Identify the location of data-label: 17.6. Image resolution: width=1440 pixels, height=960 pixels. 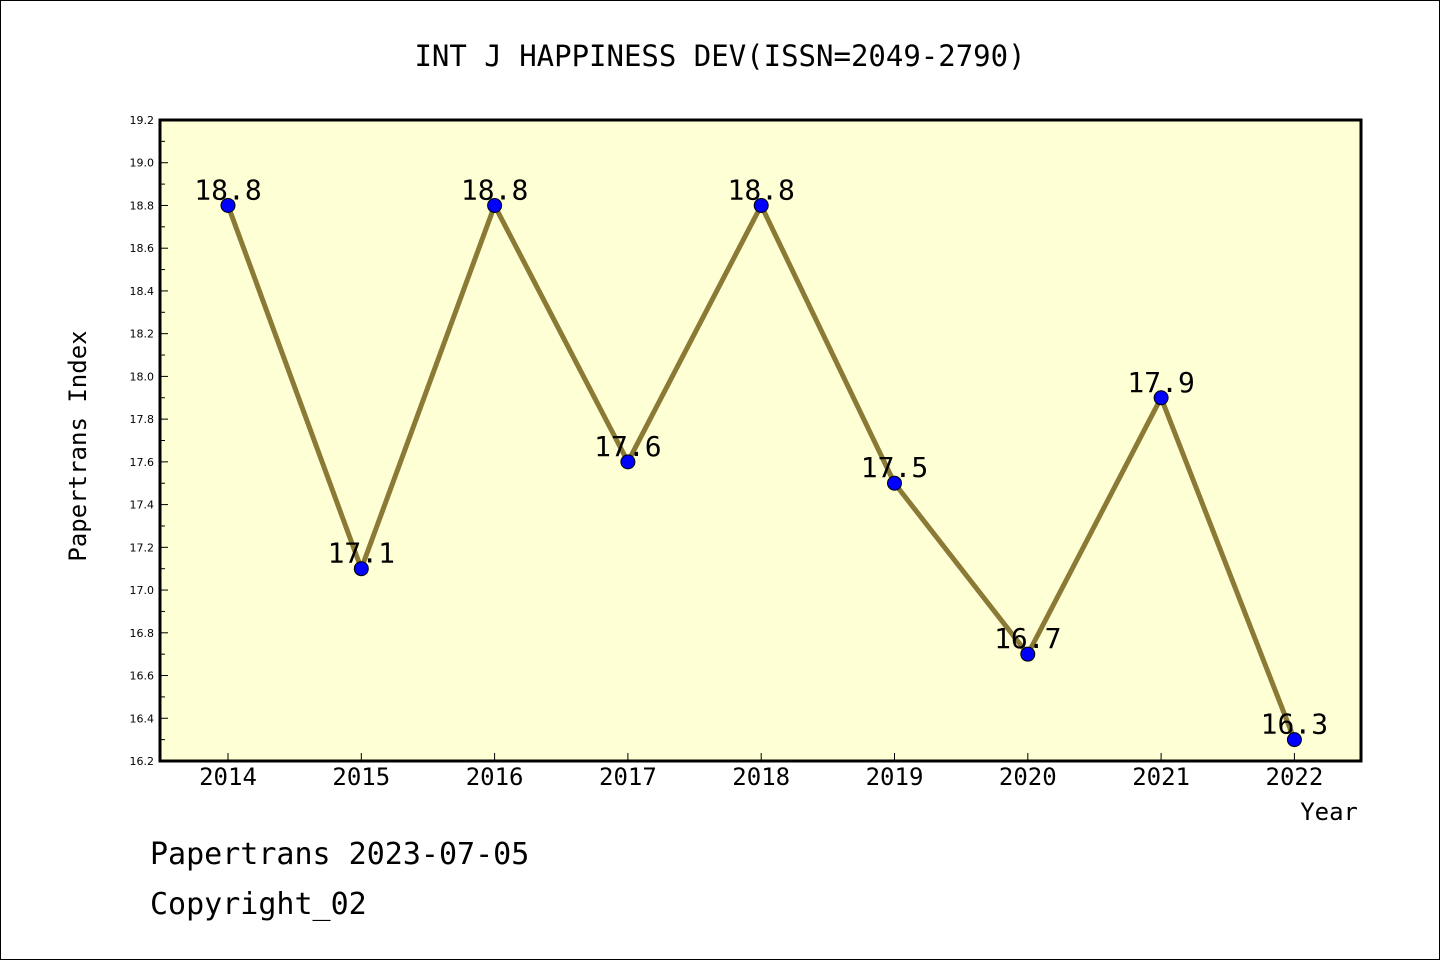
(627, 446).